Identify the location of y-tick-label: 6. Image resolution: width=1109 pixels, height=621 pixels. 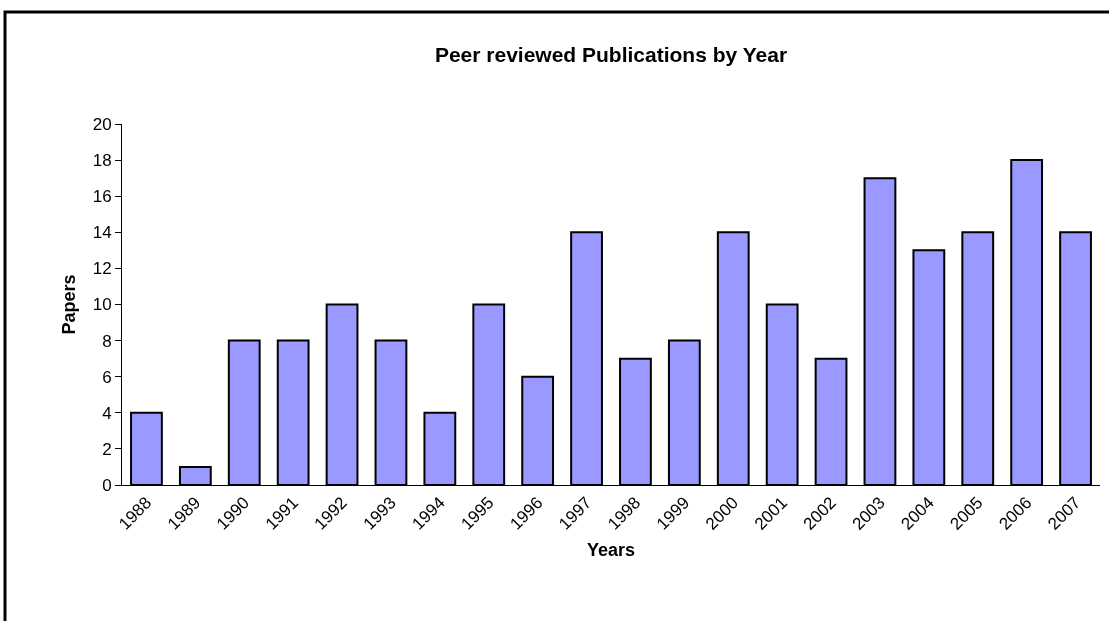
(107, 377).